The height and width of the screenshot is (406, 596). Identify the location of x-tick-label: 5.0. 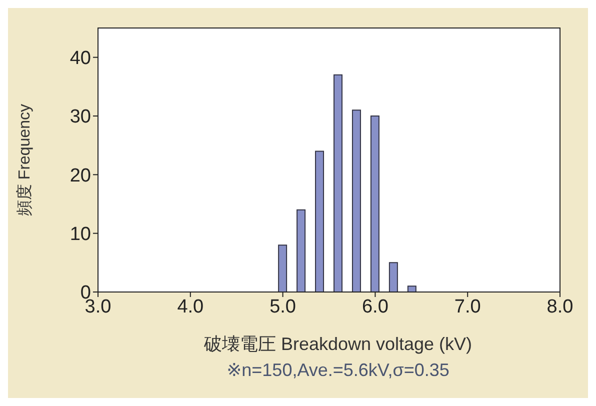
(283, 307).